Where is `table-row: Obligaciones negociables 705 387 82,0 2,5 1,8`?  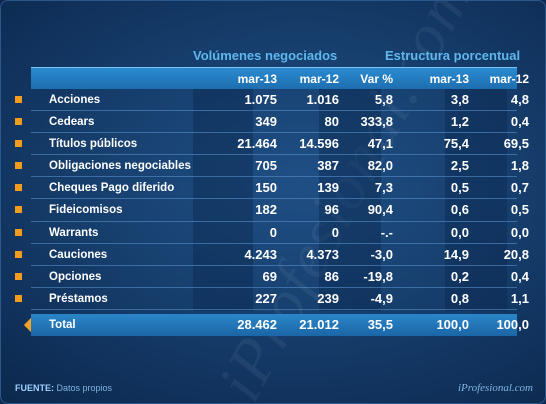 table-row: Obligaciones negociables 705 387 82,0 2,5 1,8 is located at coordinates (272, 166).